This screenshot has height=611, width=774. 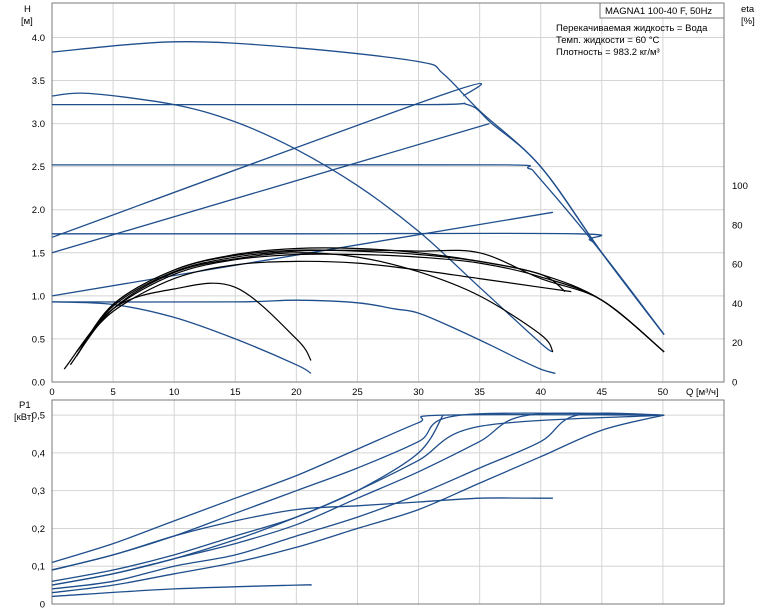 I want to click on power-y-ticks: 0 0,1 0,2 0,3 0,4 0,5, so click(x=38, y=511).